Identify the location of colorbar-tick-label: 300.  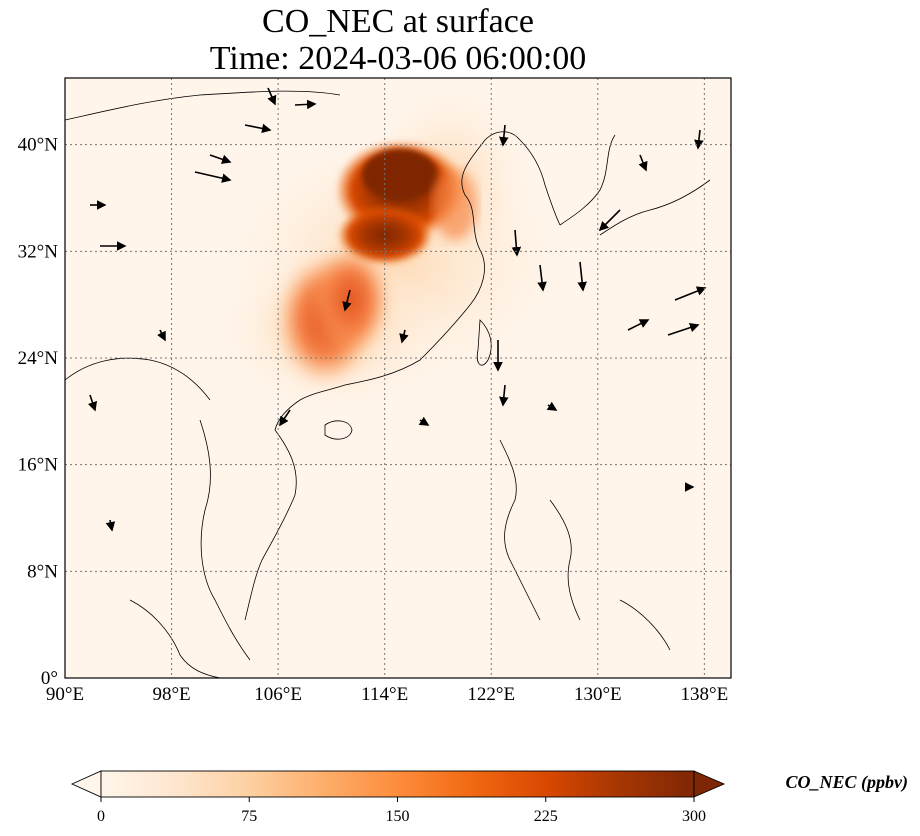
(694, 816).